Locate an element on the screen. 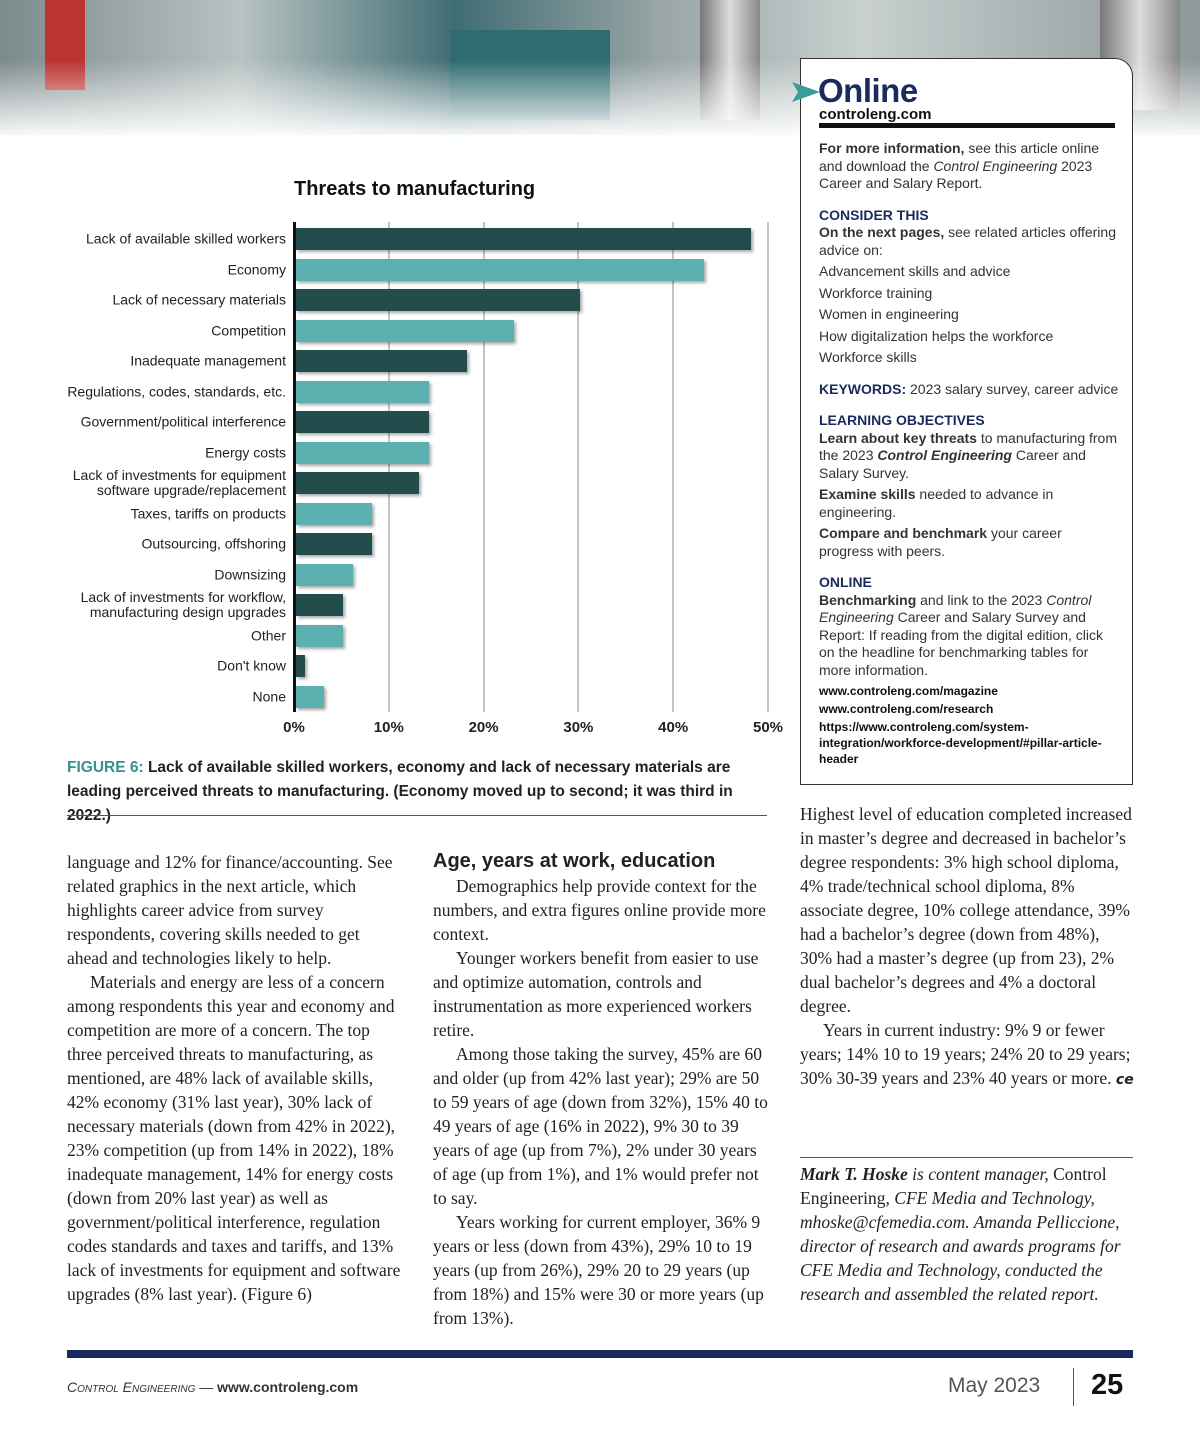 The width and height of the screenshot is (1200, 1450). x-tick-label: 20% is located at coordinates (483, 727).